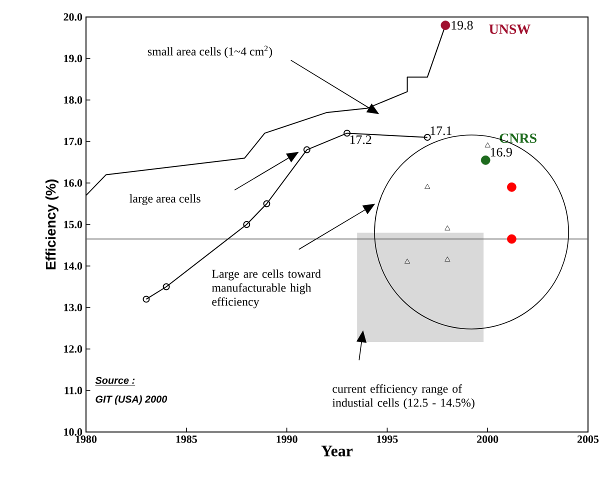  What do you see at coordinates (287, 439) in the screenshot?
I see `x-tick-label: 1990` at bounding box center [287, 439].